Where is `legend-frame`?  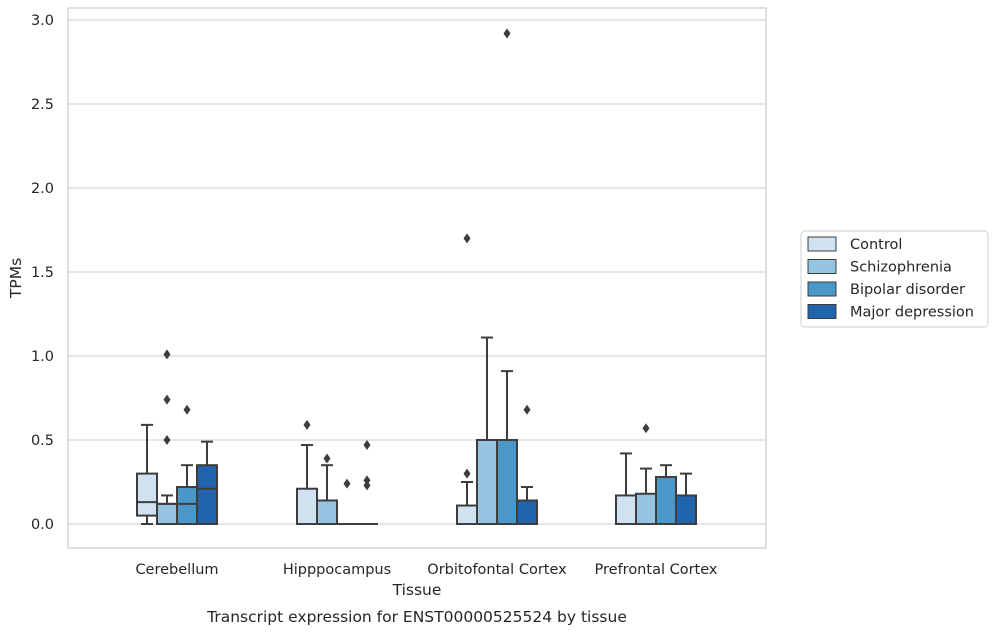
legend-frame is located at coordinates (894, 279).